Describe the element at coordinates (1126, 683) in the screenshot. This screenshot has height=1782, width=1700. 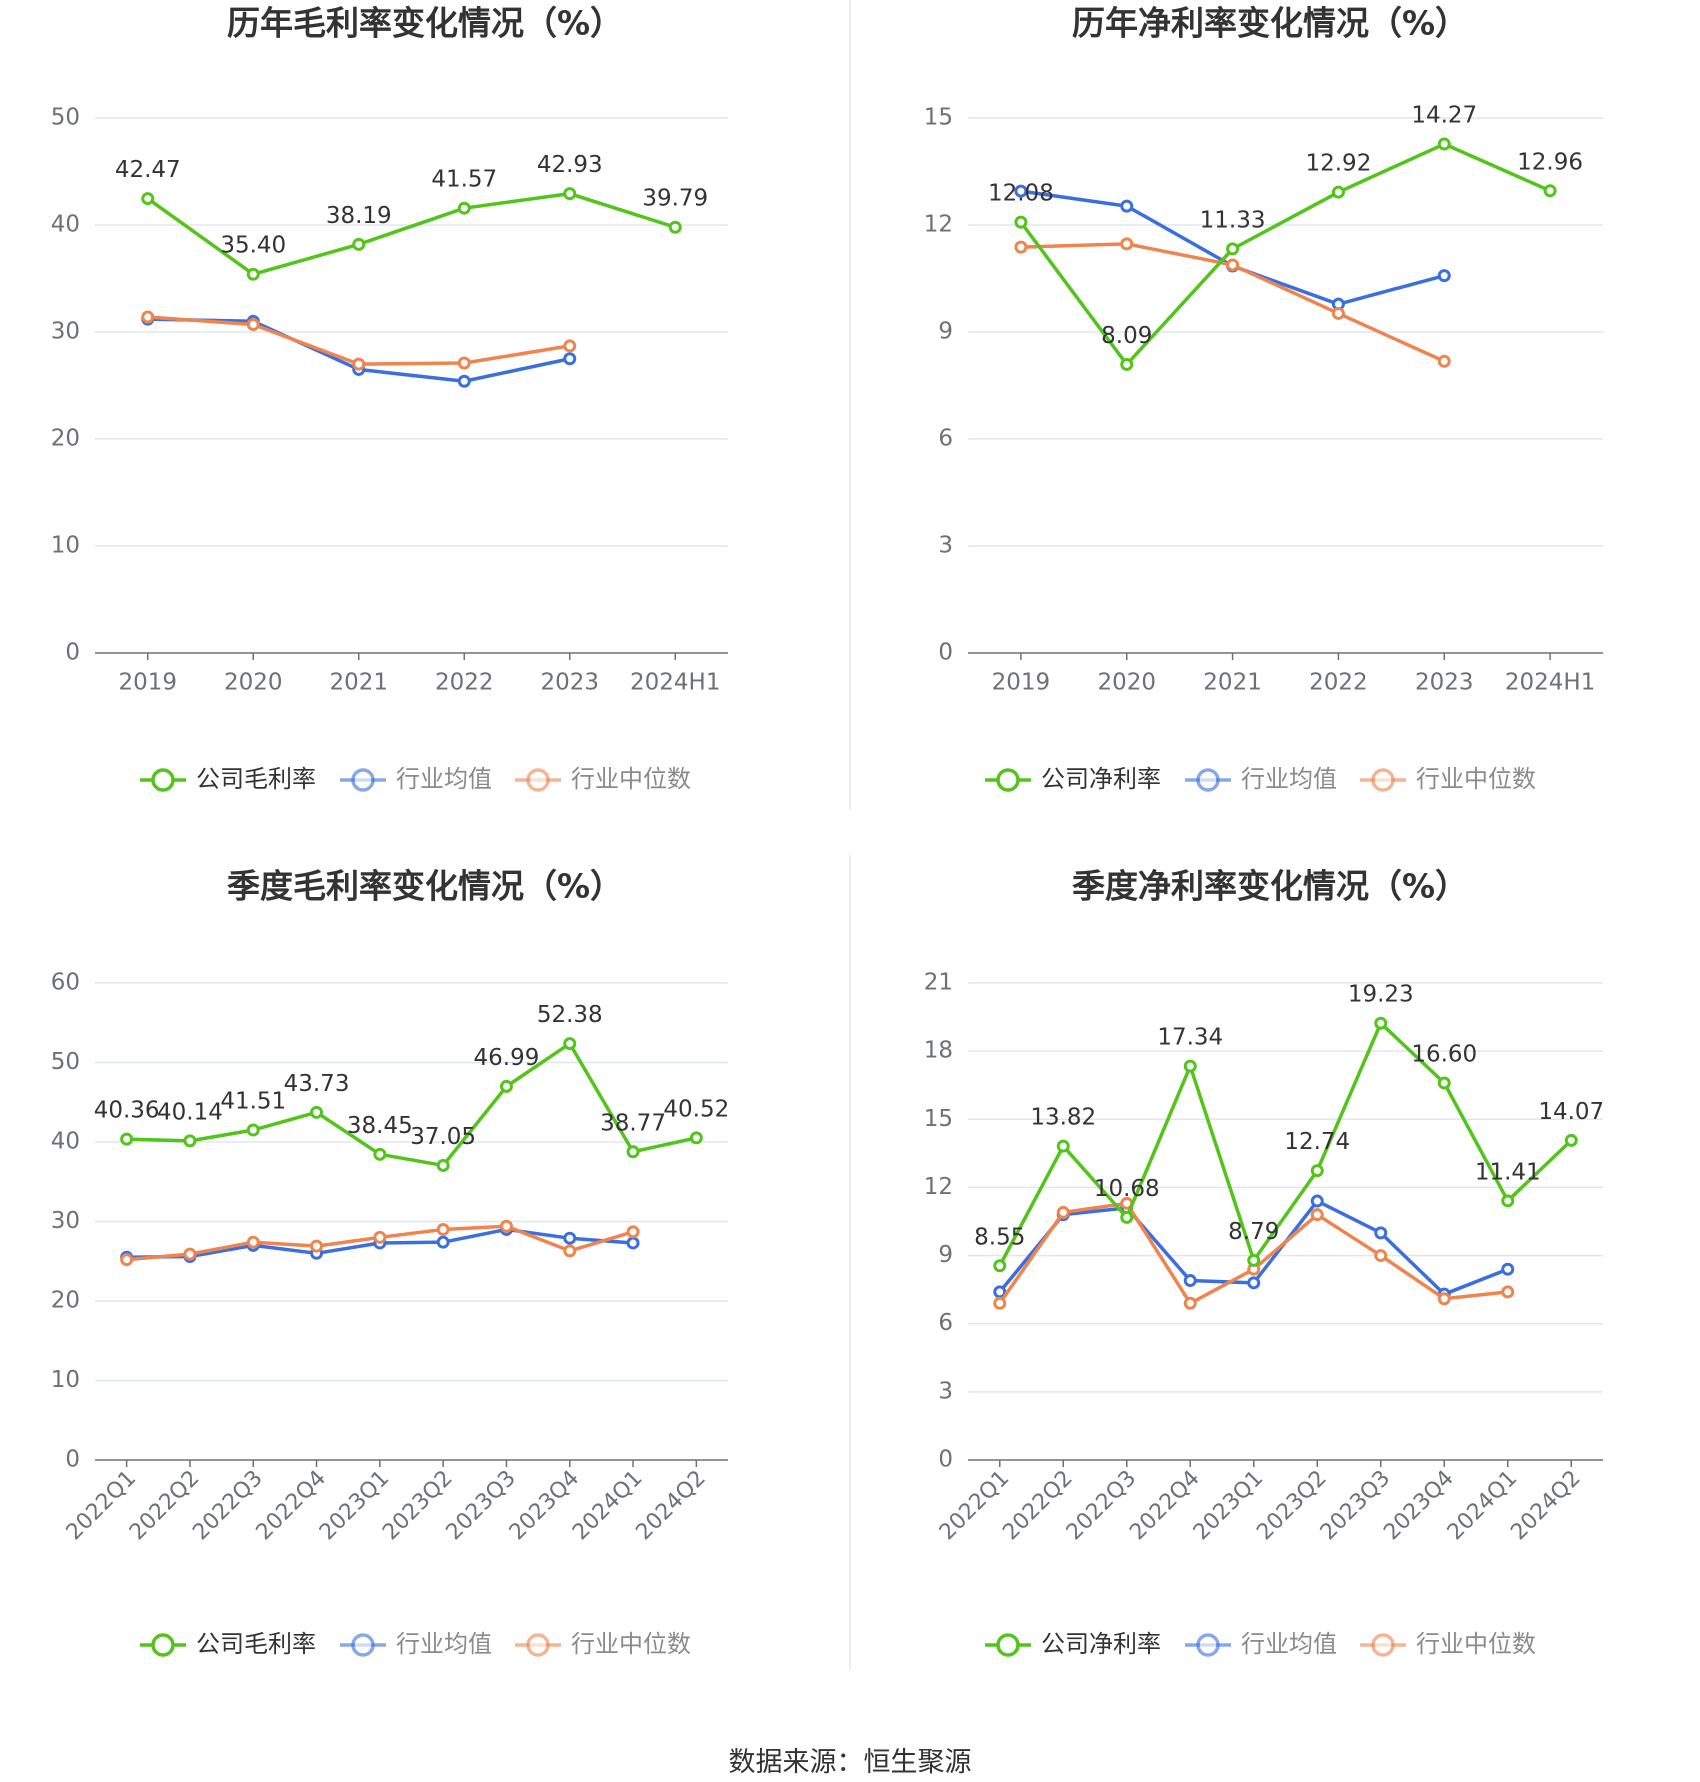
I see `x-tick-label: 2020` at that location.